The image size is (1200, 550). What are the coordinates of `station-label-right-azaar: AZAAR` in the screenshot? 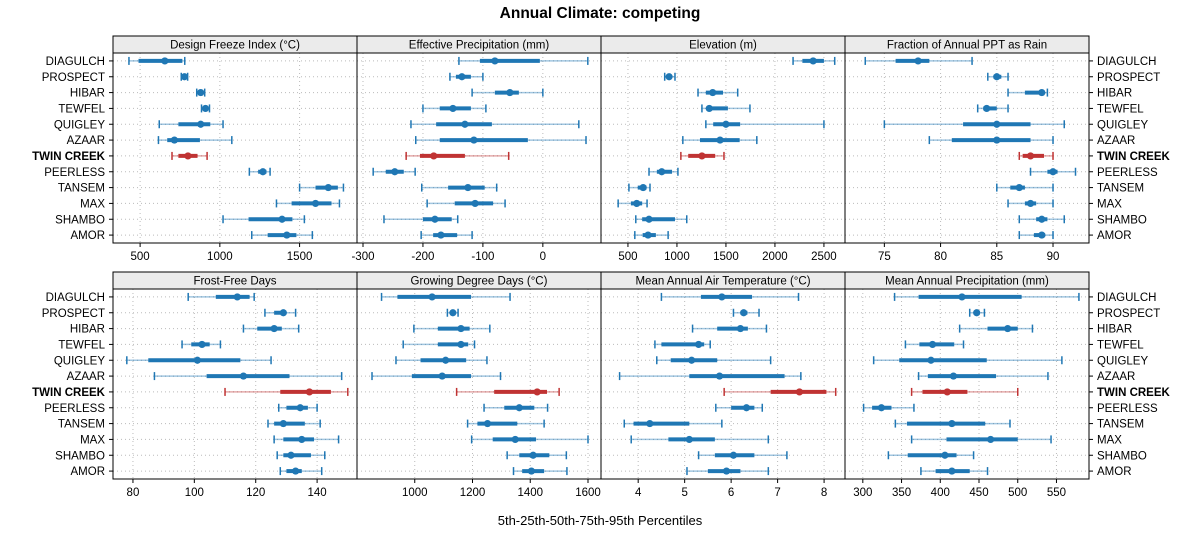 It's located at (1116, 141).